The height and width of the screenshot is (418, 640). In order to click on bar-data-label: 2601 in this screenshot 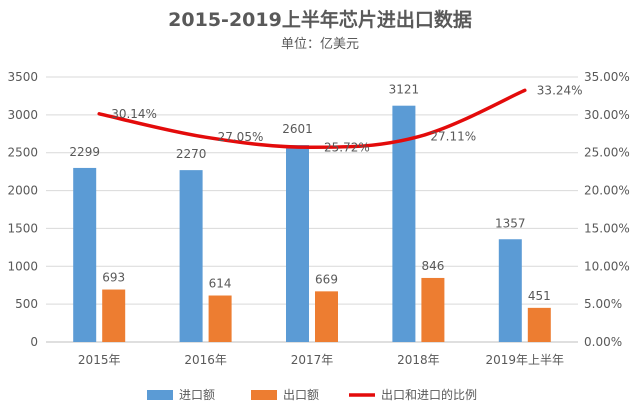, I will do `click(297, 129)`.